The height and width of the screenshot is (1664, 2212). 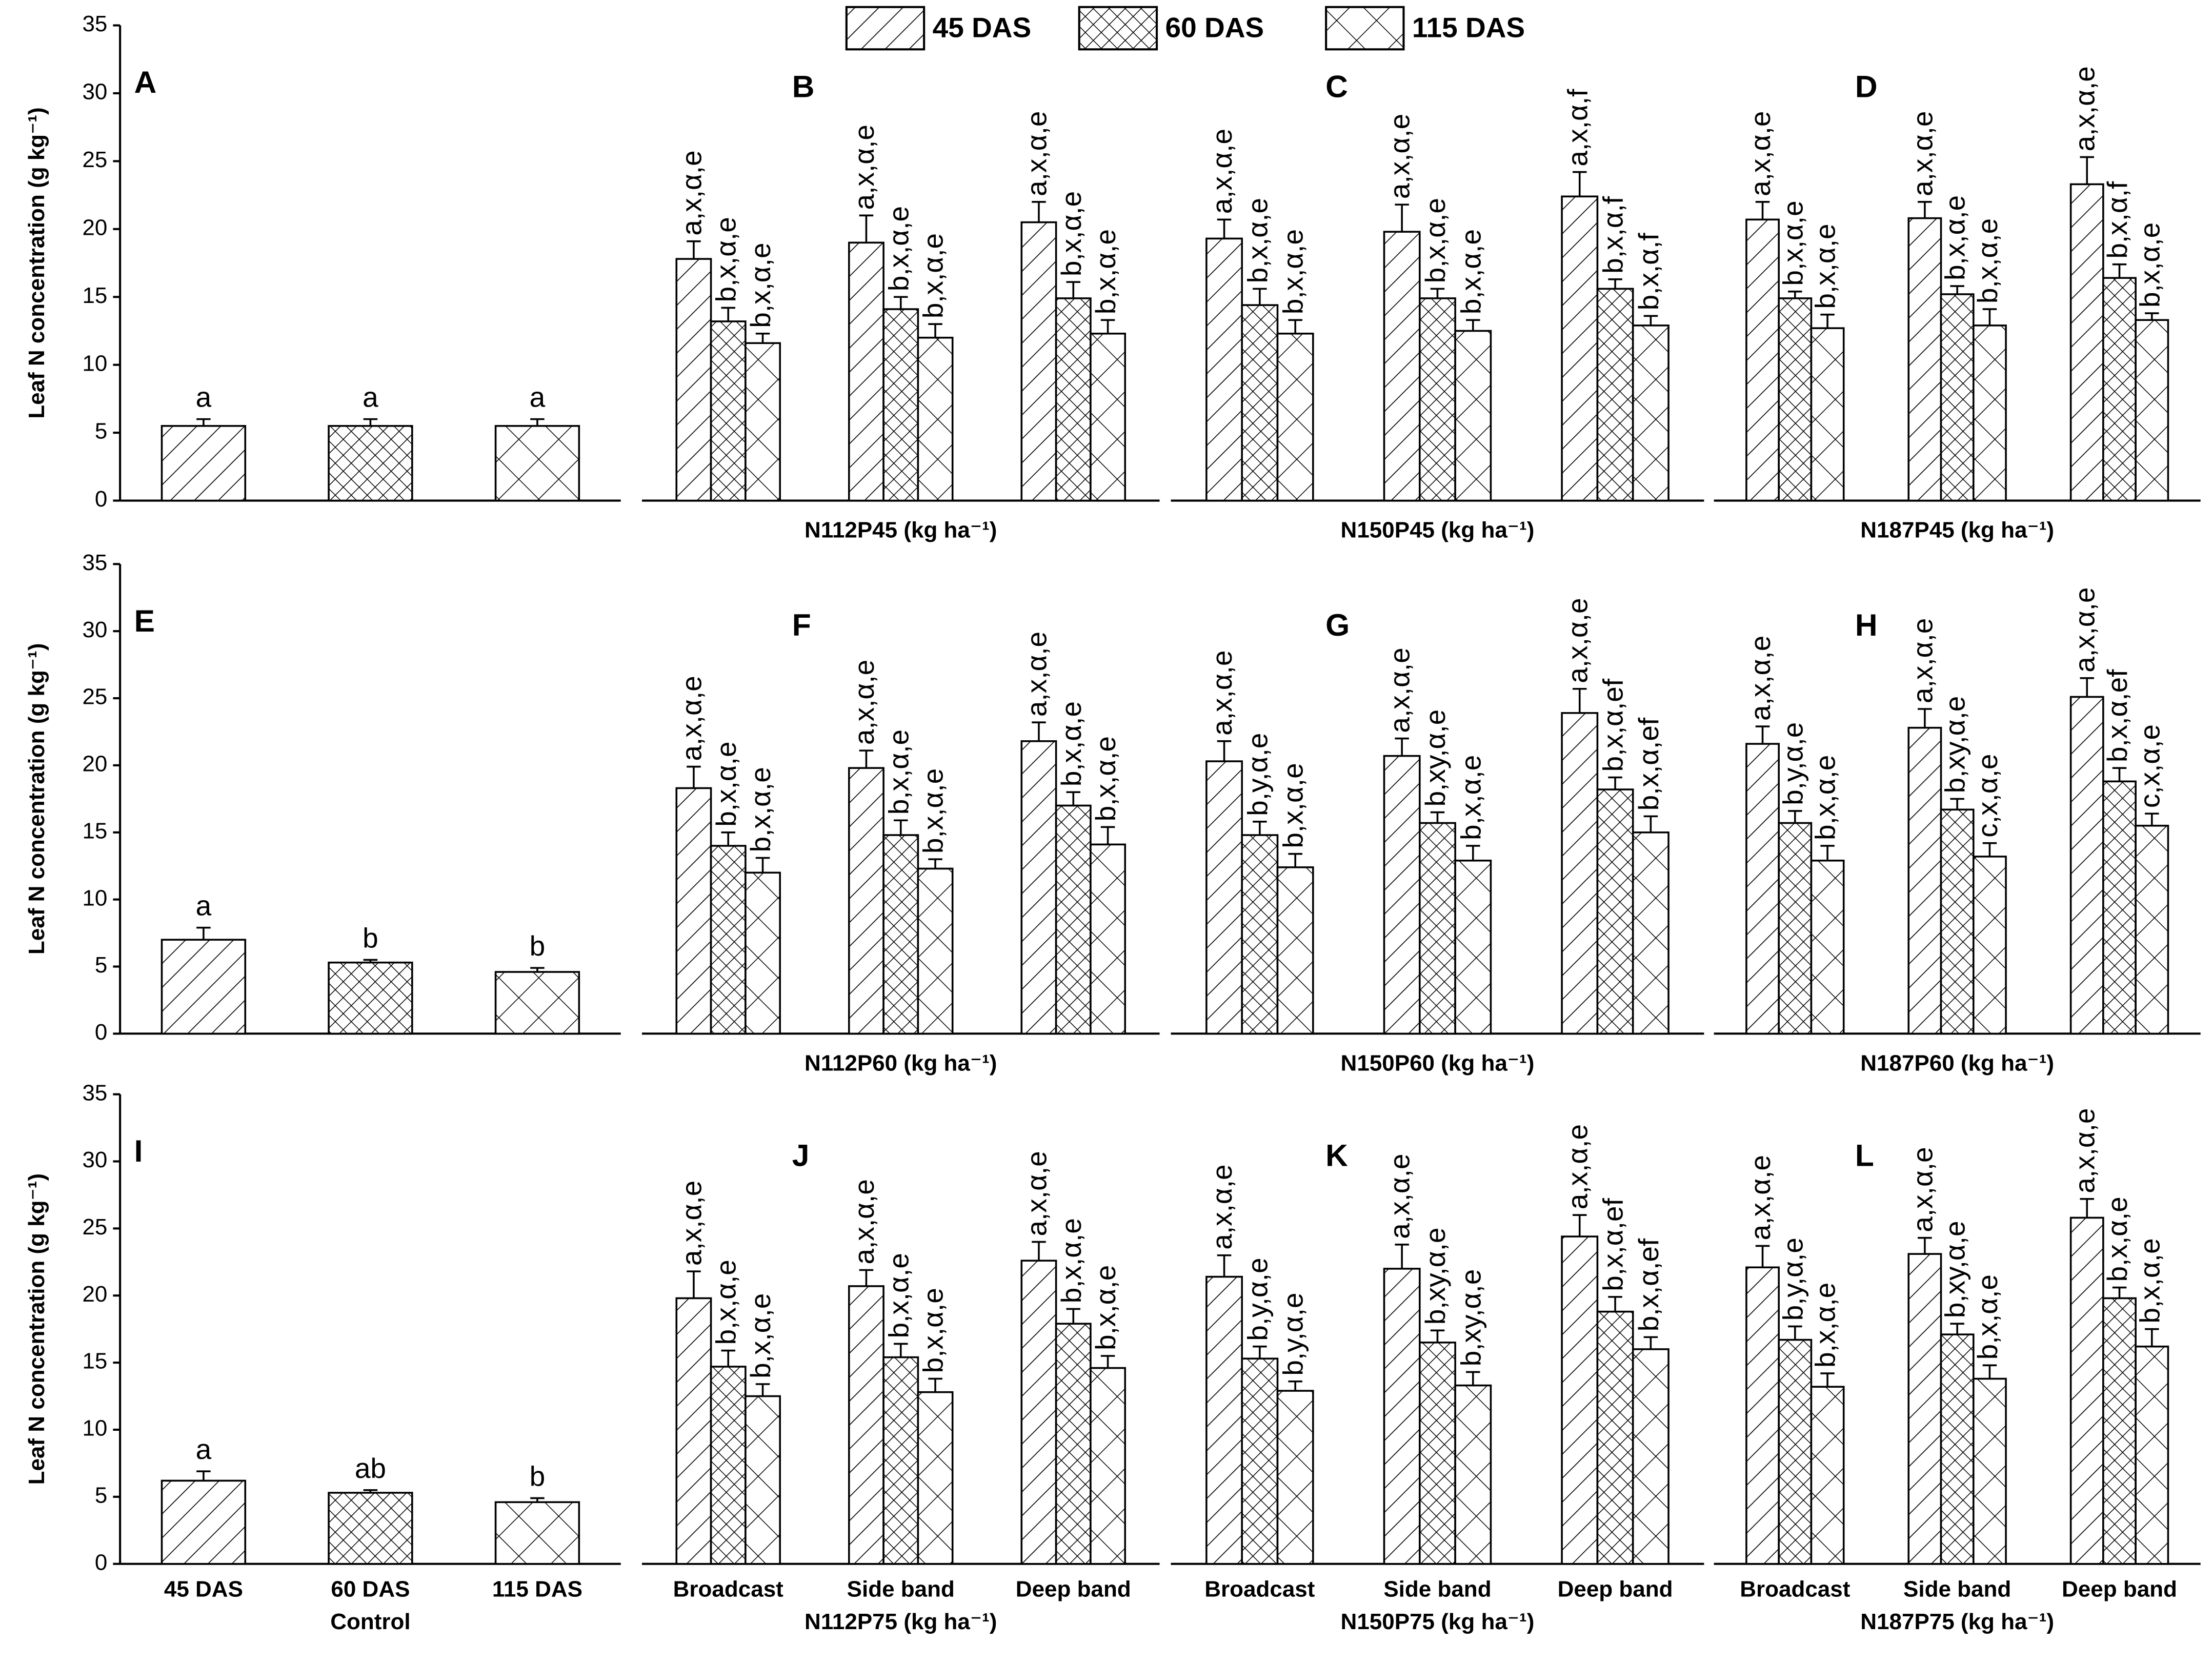 I want to click on x-tick-label: 115 DAS, so click(x=537, y=1589).